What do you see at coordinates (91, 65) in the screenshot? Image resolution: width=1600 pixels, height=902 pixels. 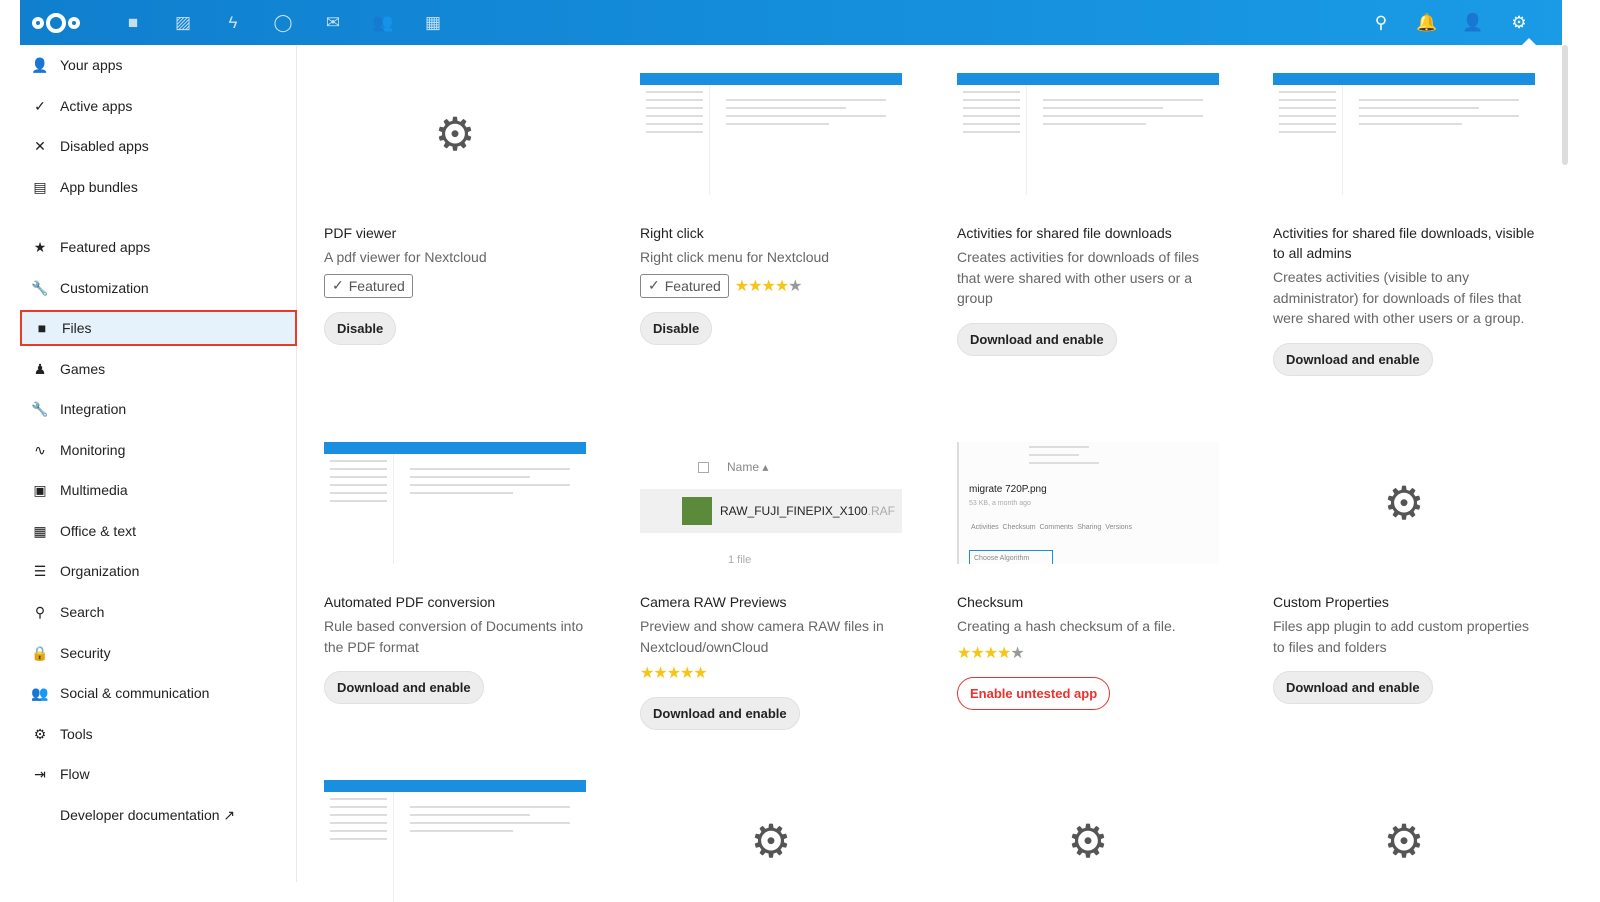 I see `sidebar-item-label: Your apps` at bounding box center [91, 65].